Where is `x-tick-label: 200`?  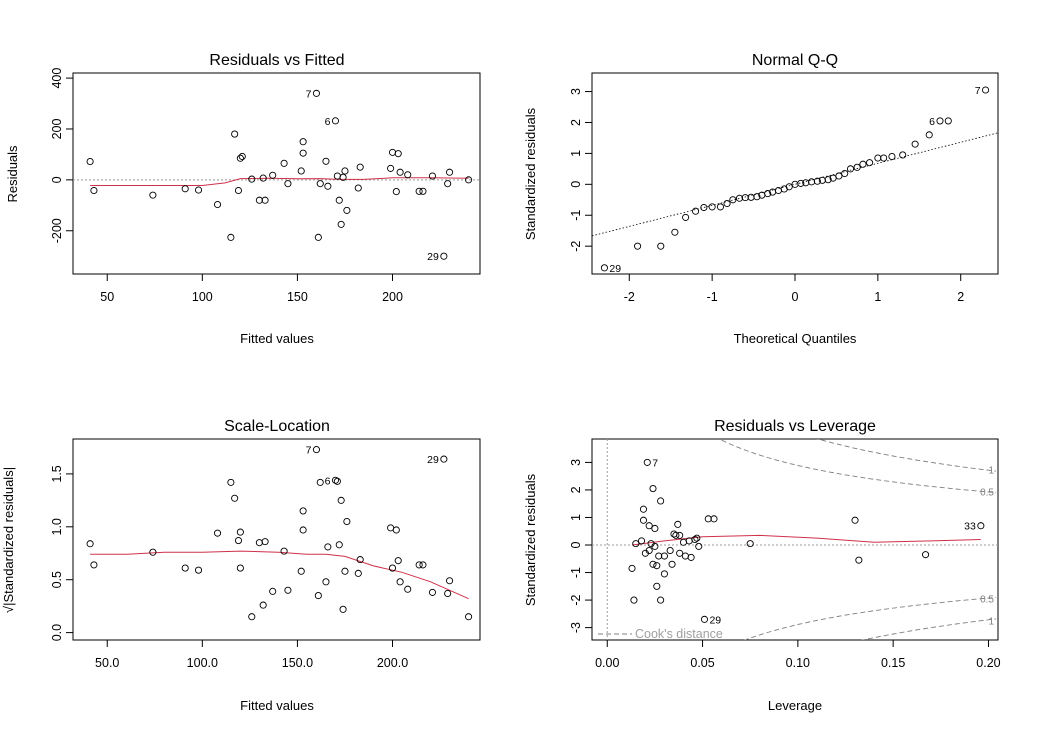 x-tick-label: 200 is located at coordinates (392, 297).